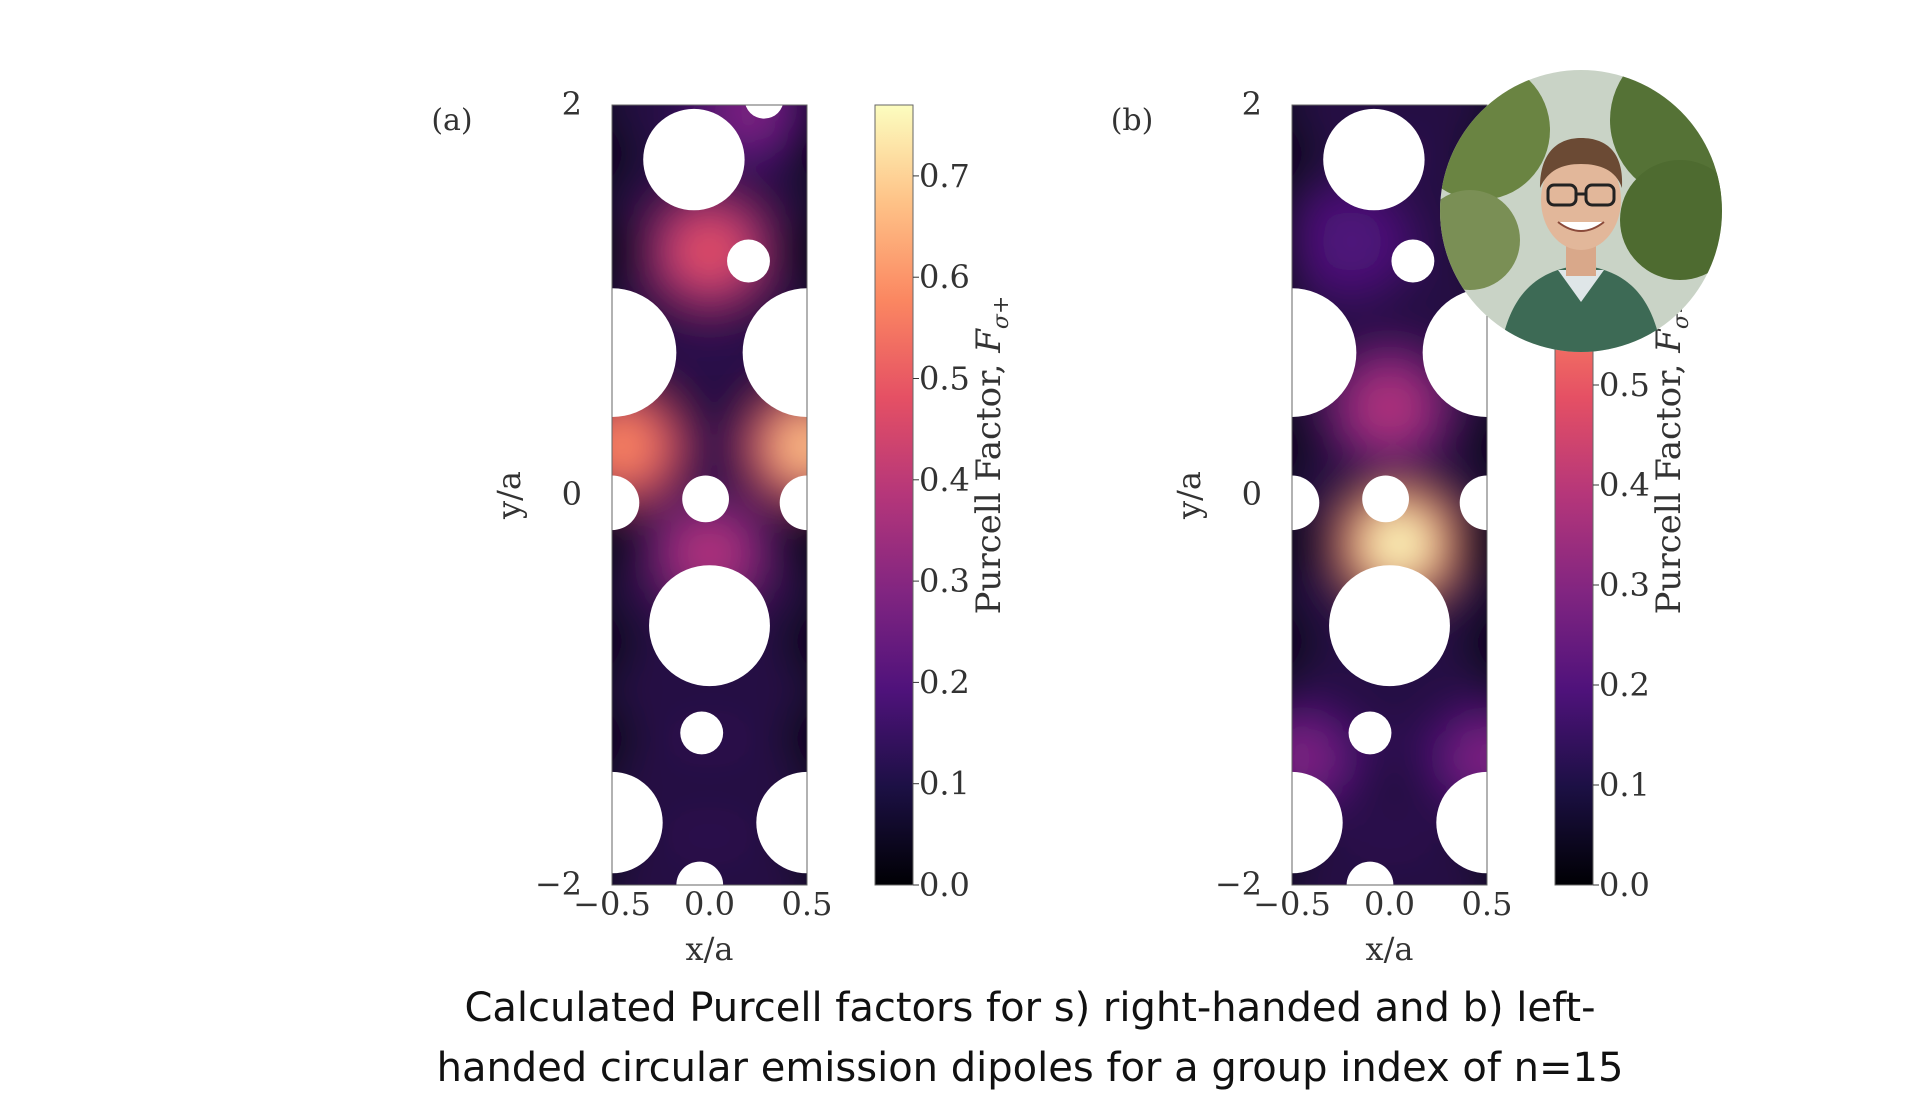  Describe the element at coordinates (991, 455) in the screenshot. I see `colorbar-label: Purcell Factor, Fσ+` at that location.